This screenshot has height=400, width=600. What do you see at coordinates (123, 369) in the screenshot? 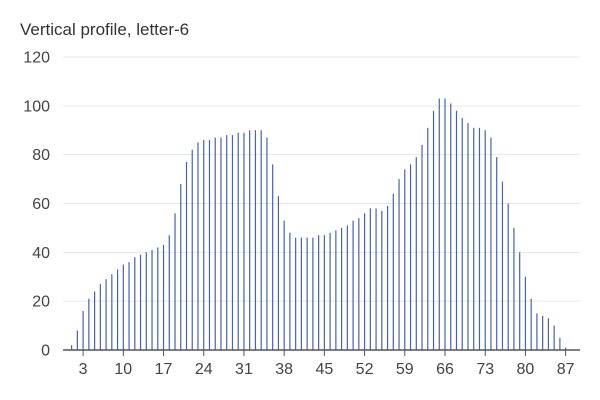
I see `x-tick-label: 10` at bounding box center [123, 369].